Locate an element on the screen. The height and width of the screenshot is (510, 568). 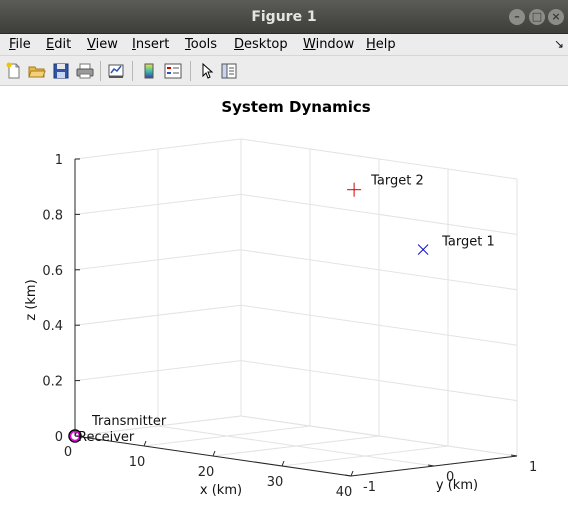
y-tick-label: 1 is located at coordinates (533, 467).